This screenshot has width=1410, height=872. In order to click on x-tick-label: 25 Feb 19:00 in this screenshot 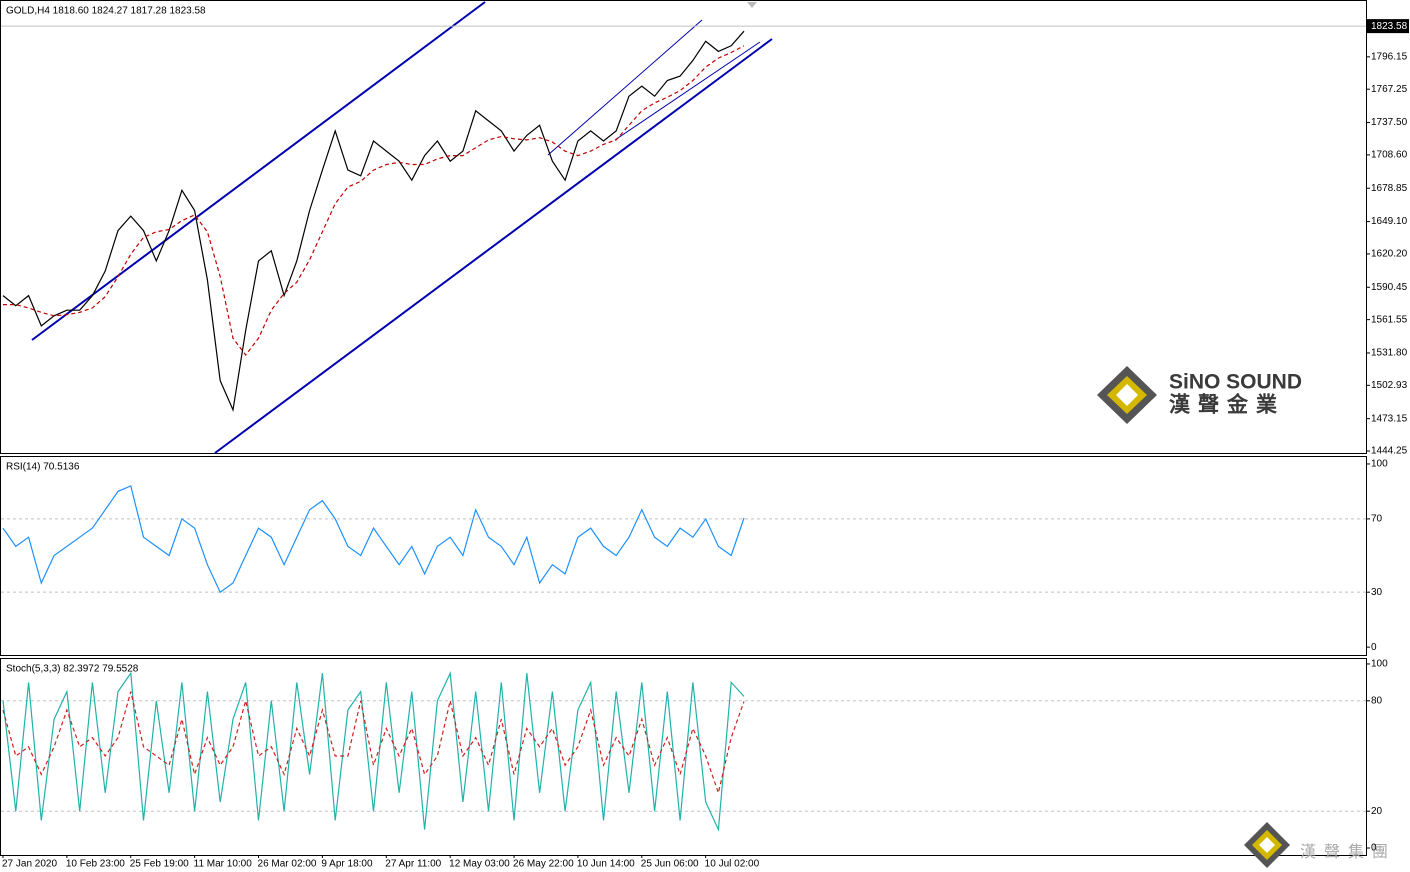, I will do `click(159, 864)`.